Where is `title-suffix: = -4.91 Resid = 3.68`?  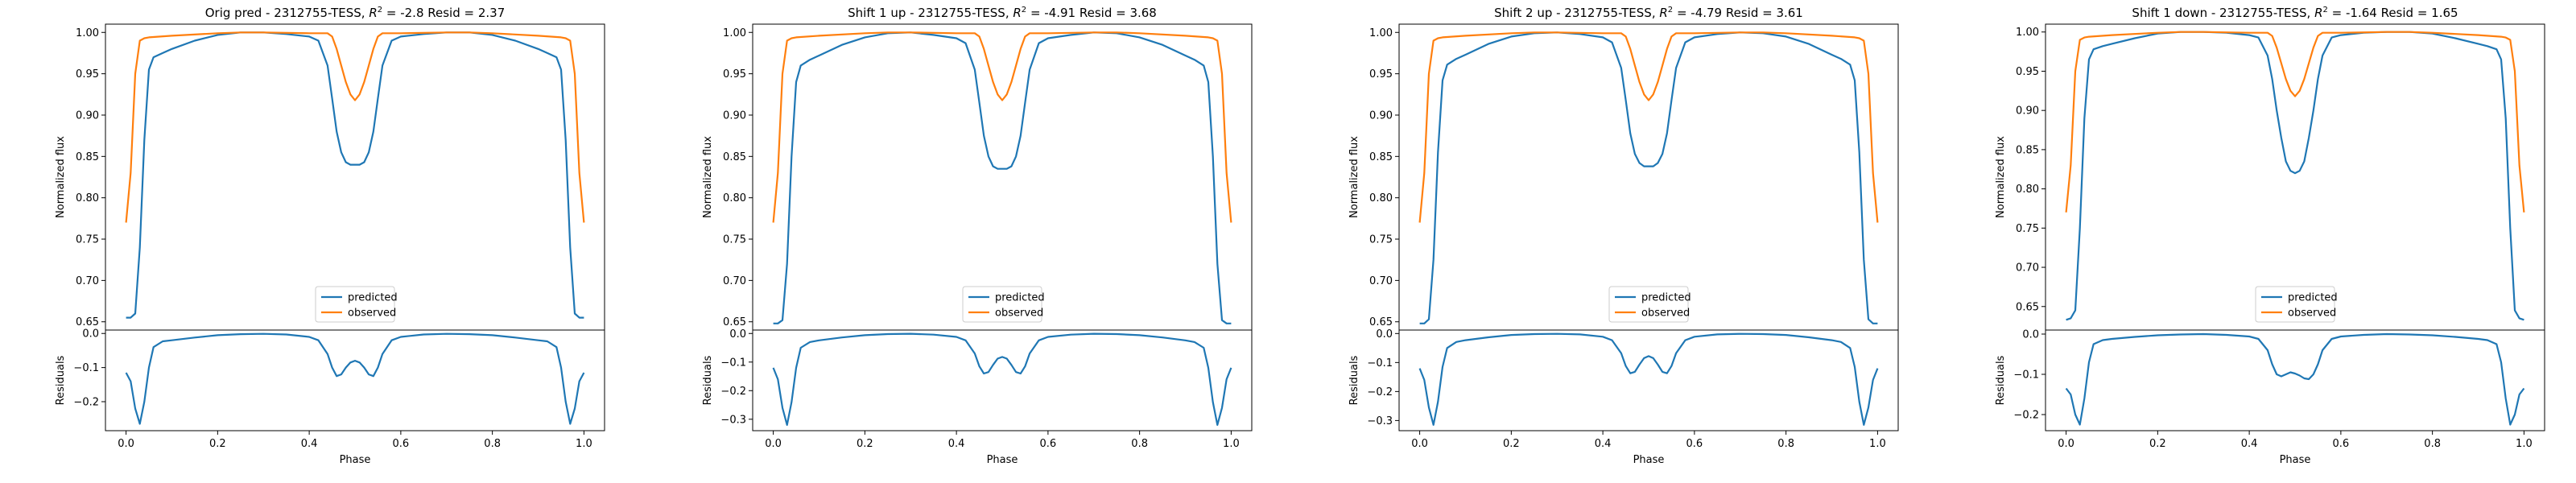 title-suffix: = -4.91 Resid = 3.68 is located at coordinates (1091, 13).